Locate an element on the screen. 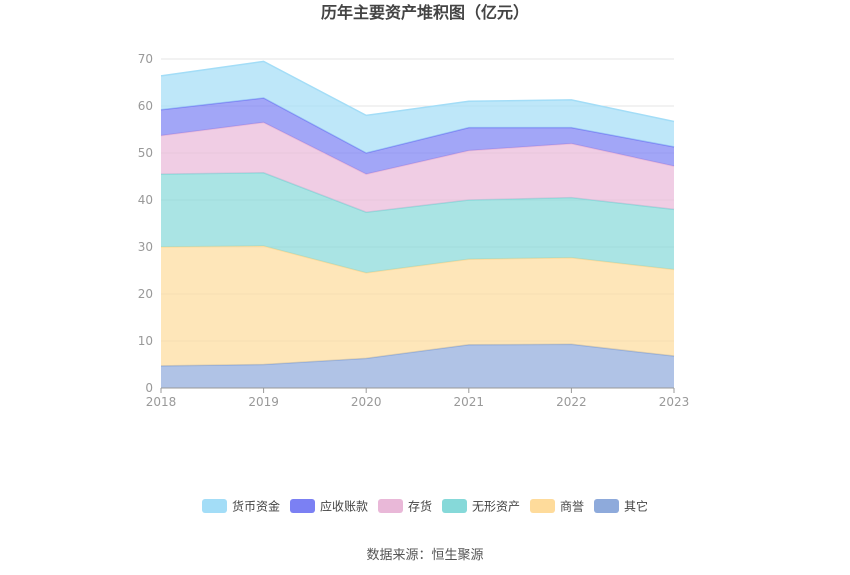  legend: 货币资金 应收账款 存货 无形资产 商誉 其它 is located at coordinates (425, 506).